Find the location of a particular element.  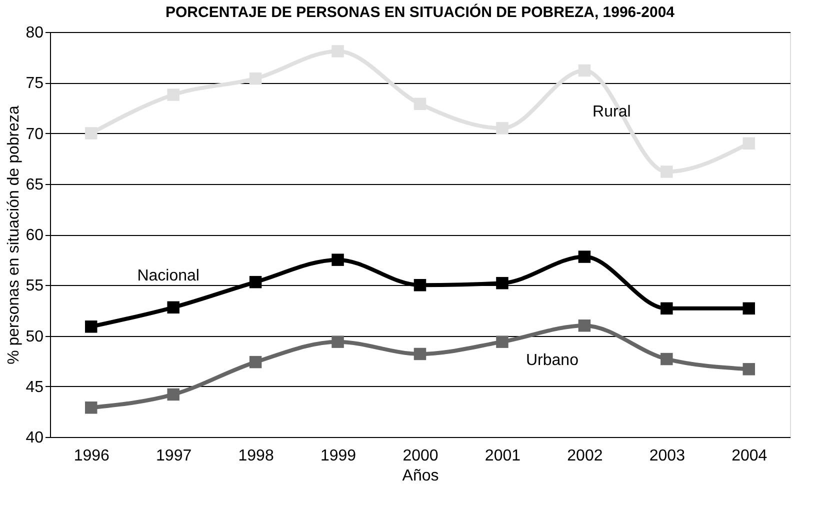

y-tick-label: 60 is located at coordinates (35, 235).